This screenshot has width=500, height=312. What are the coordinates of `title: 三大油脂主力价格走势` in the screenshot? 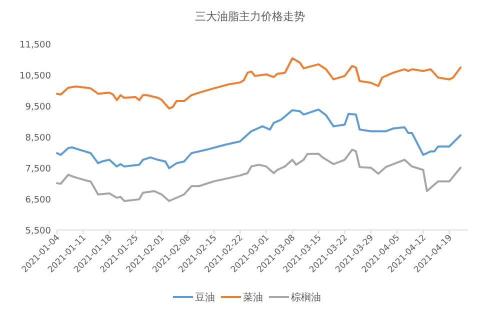 It's located at (250, 16).